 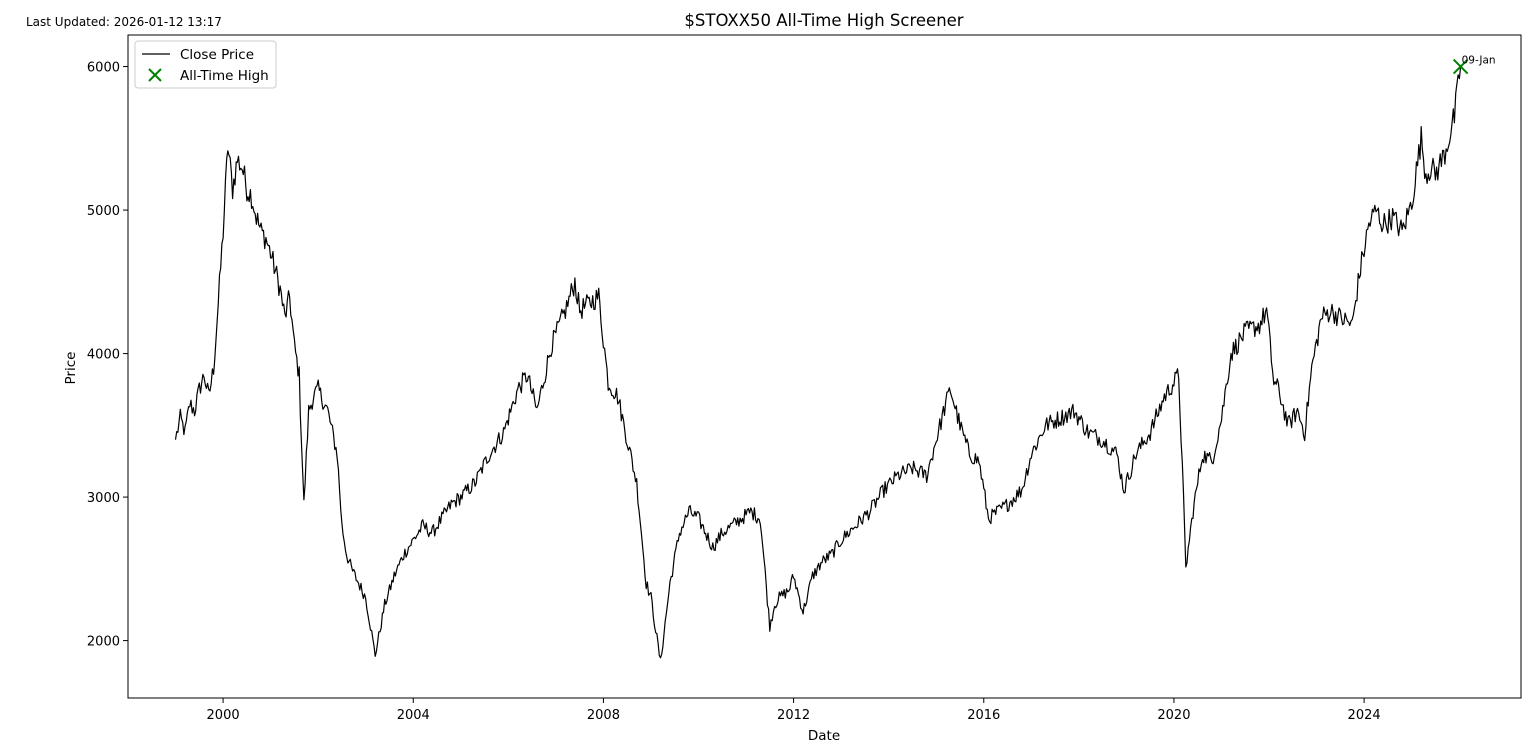 What do you see at coordinates (983, 715) in the screenshot?
I see `x-tick-label: 2016` at bounding box center [983, 715].